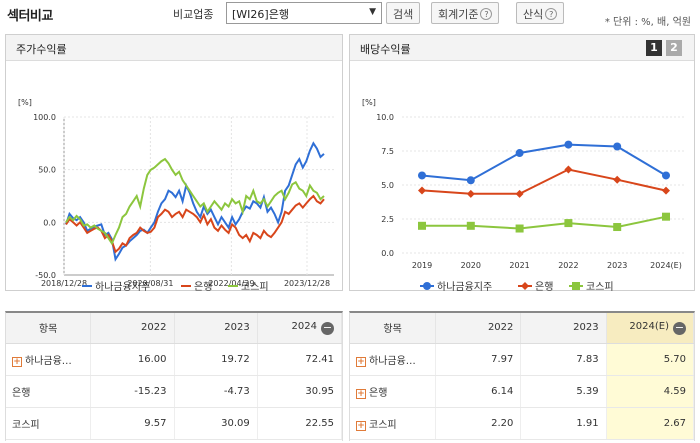  I want to click on table-row: + 은행 6.14 5.39 4.59, so click(522, 391).